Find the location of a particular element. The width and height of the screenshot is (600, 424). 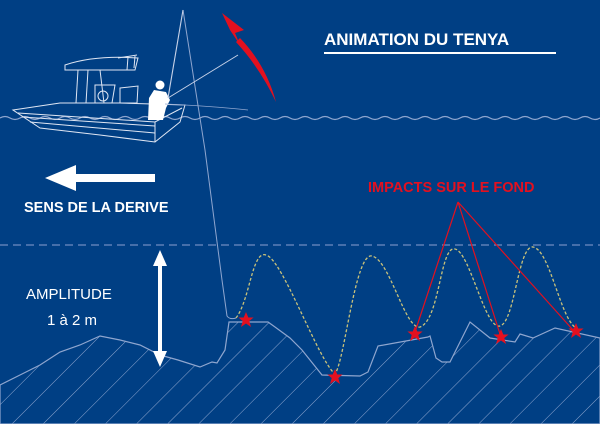

impacts-label: IMPACTS SUR LE FOND is located at coordinates (451, 188).